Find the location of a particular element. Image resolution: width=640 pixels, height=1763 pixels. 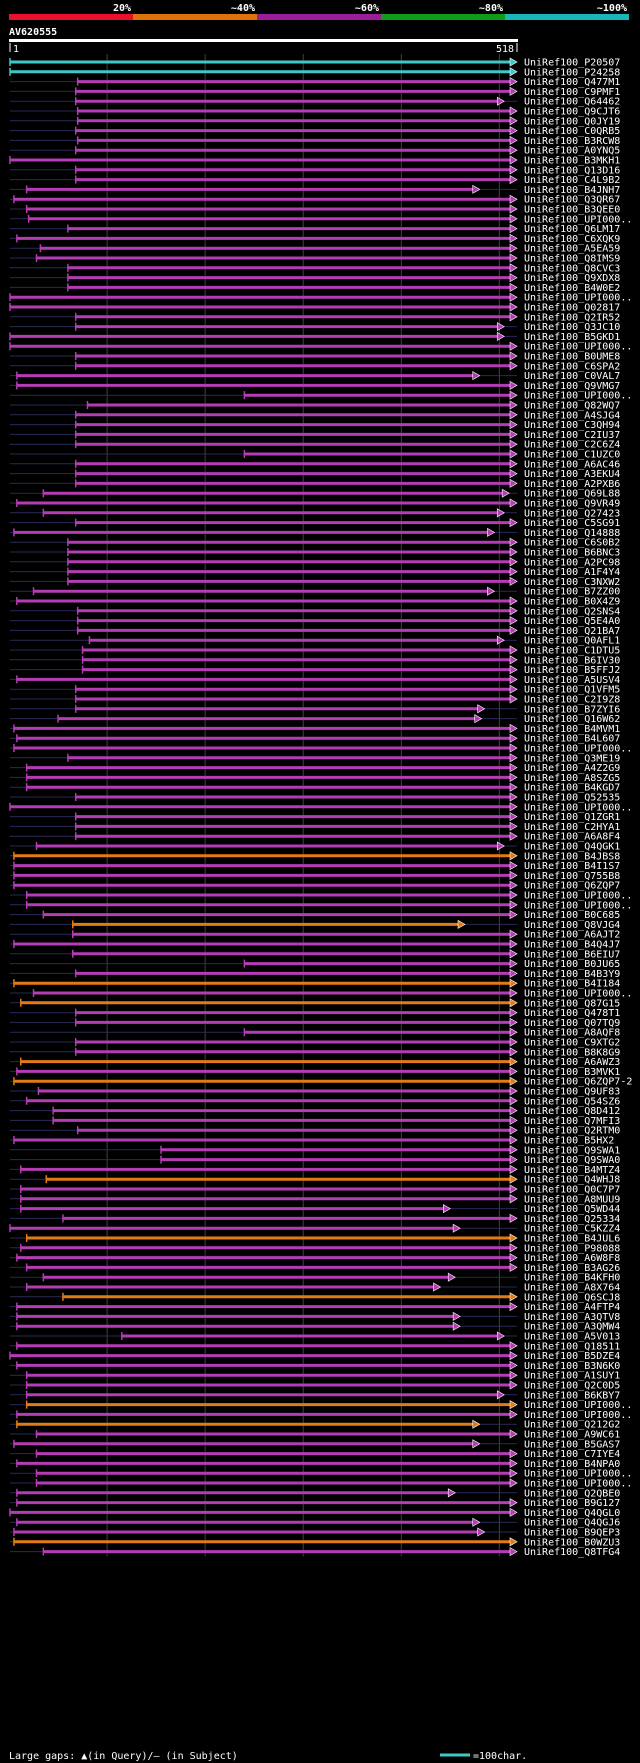

hit-row: UniRef100_Q1ZGR1 is located at coordinates (315, 817).